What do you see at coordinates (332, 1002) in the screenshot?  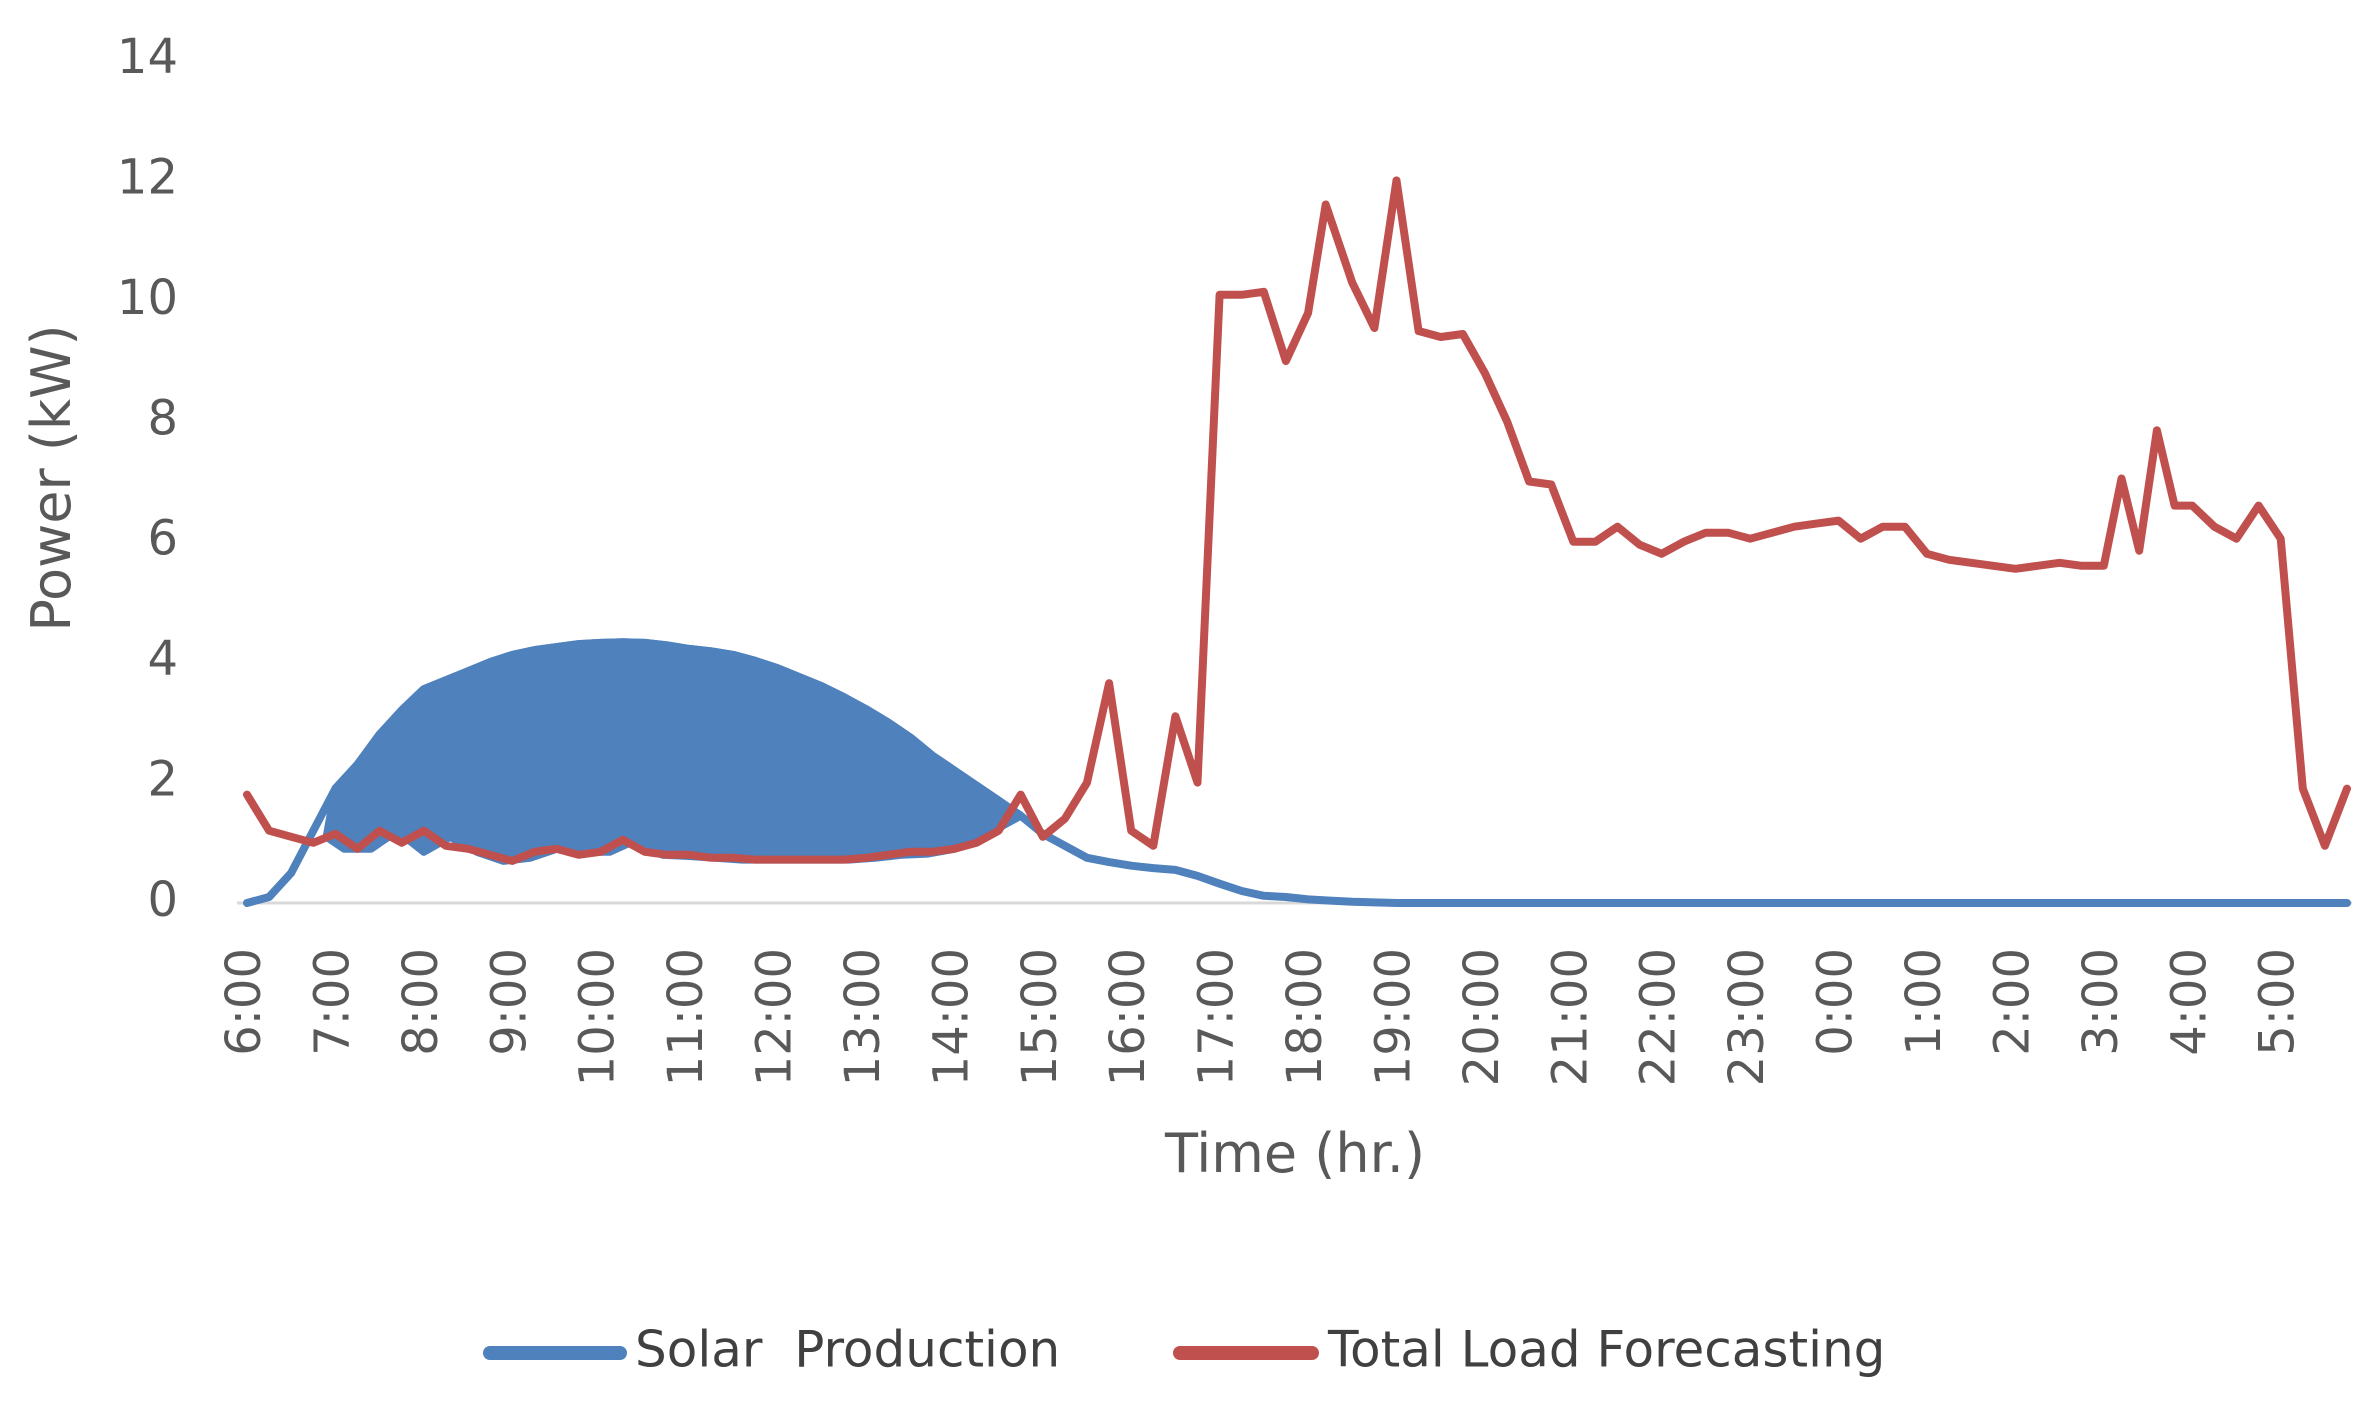 I see `x-tick-label: 7:00` at bounding box center [332, 1002].